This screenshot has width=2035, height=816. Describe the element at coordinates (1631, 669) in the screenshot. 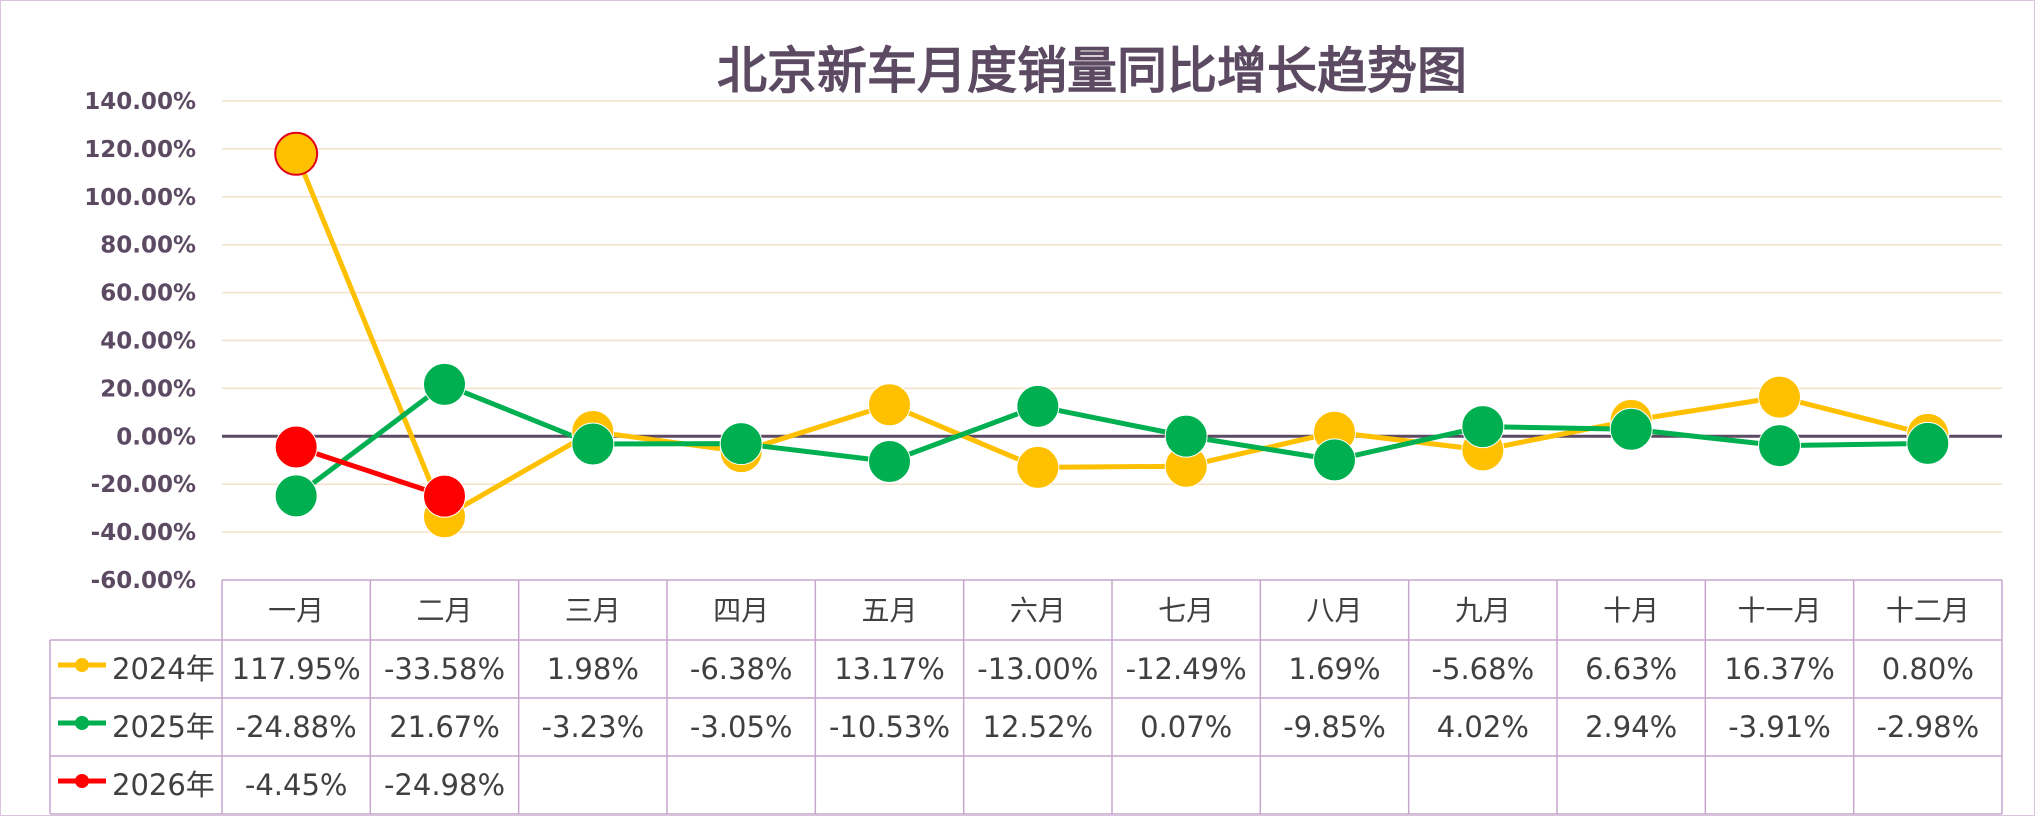

I see `data-table-cell: 6.63%` at that location.